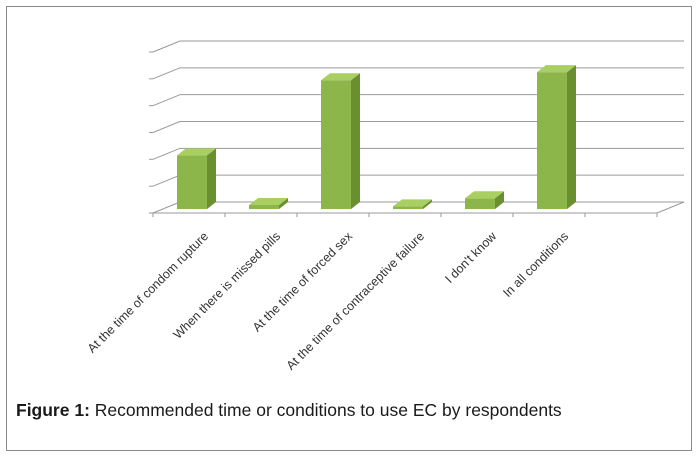 Image resolution: width=698 pixels, height=457 pixels. What do you see at coordinates (148, 292) in the screenshot?
I see `category-label: At the time of condom rupture` at bounding box center [148, 292].